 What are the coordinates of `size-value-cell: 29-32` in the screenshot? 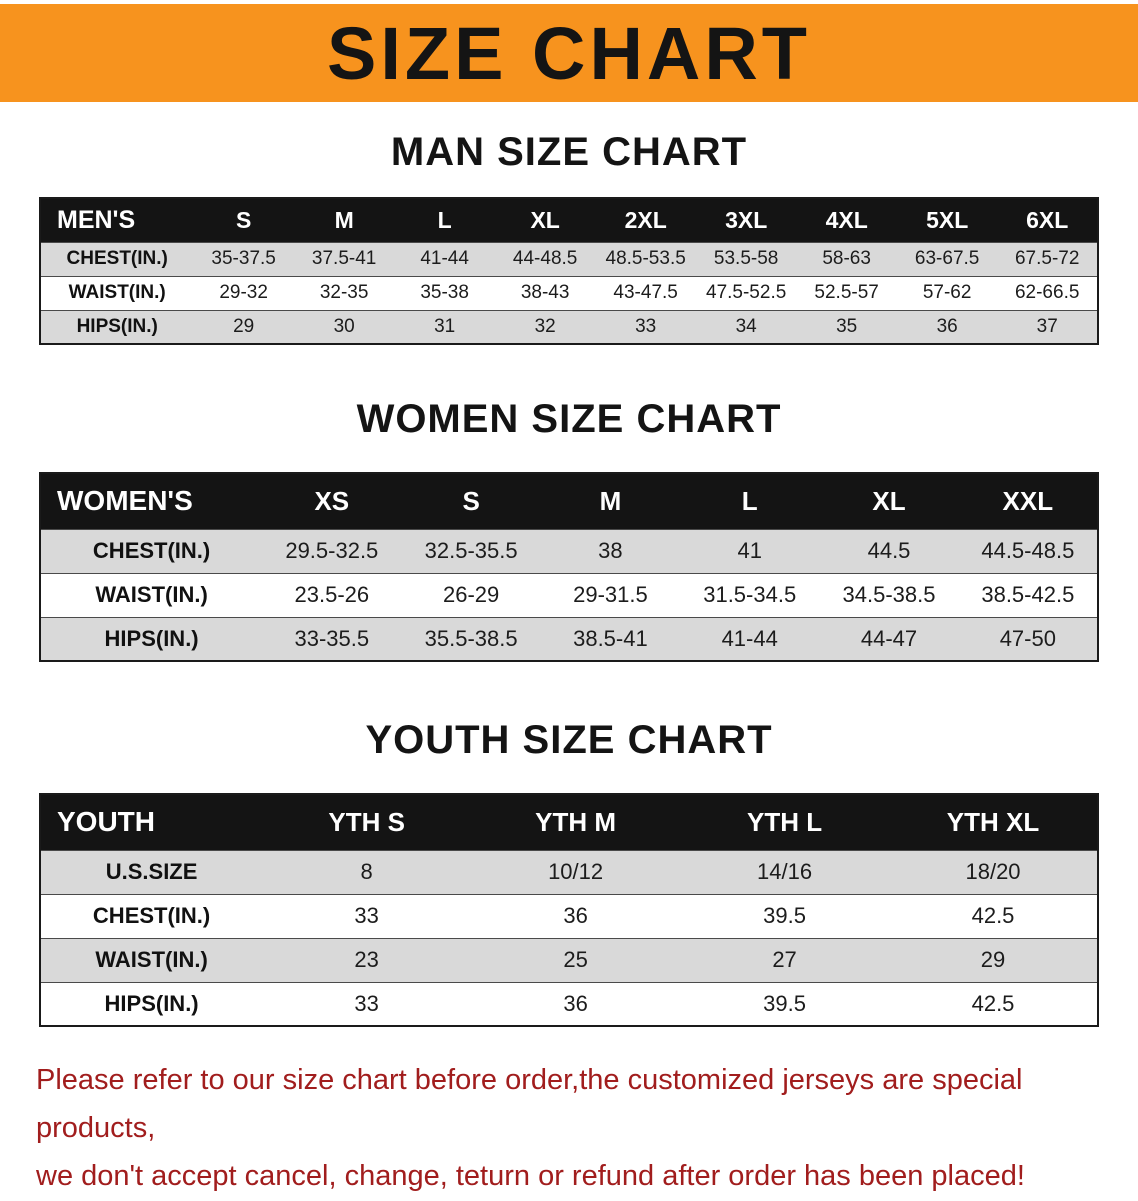 It's located at (243, 292).